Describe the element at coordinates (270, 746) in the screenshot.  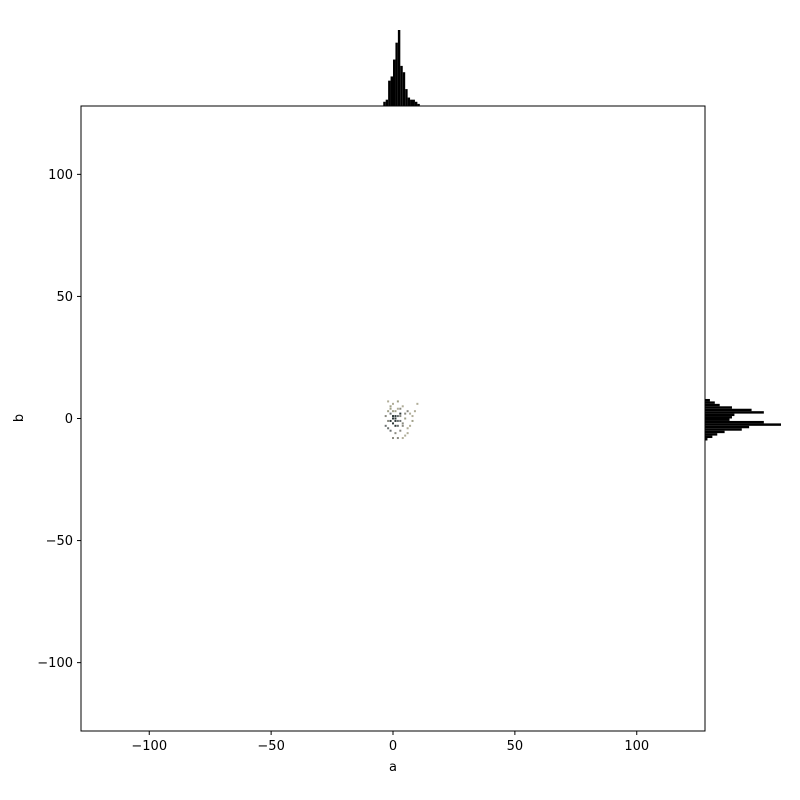
I see `x-tick-label: −50` at that location.